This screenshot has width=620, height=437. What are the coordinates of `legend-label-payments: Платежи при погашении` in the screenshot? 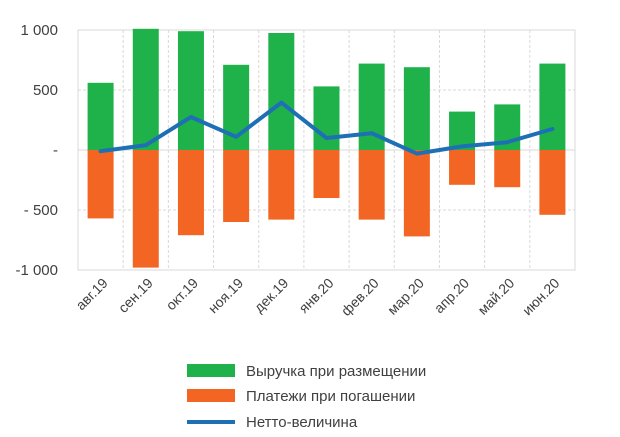 It's located at (330, 396).